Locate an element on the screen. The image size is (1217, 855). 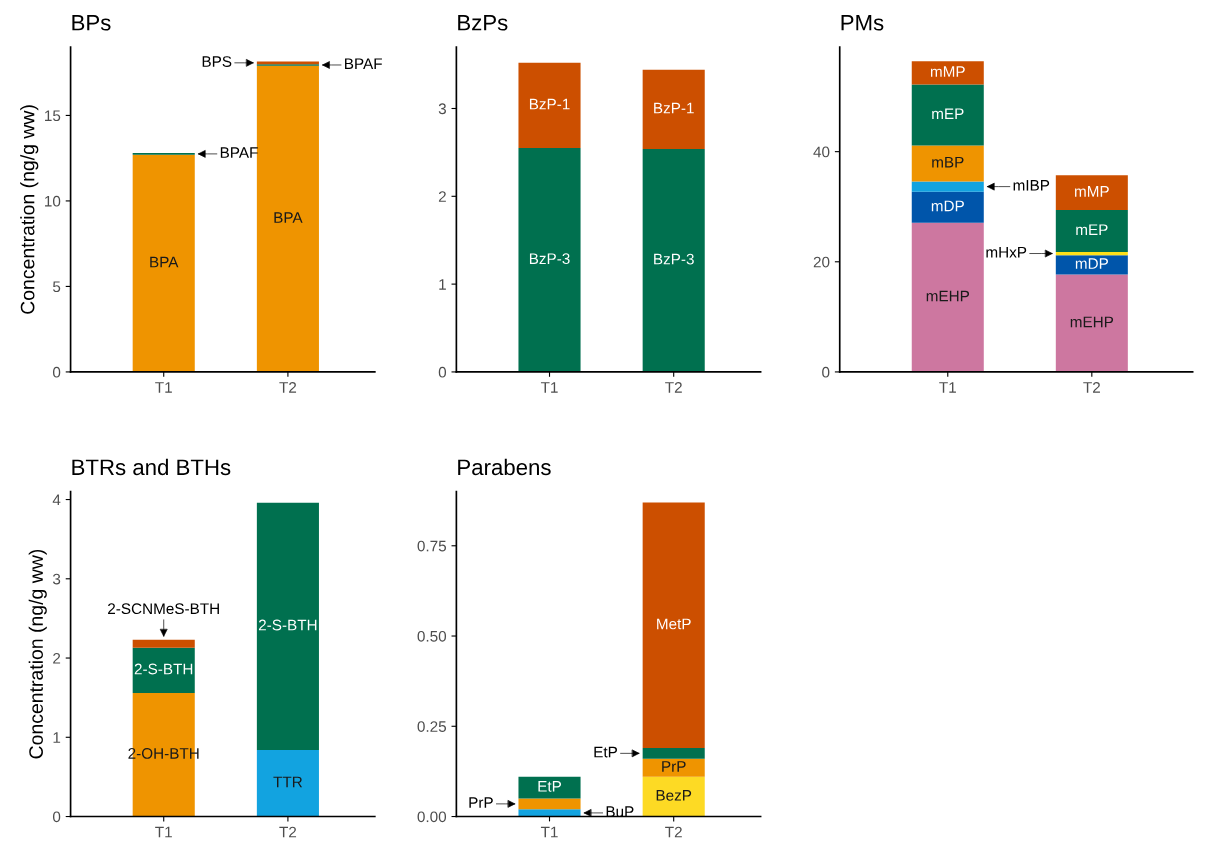
chart-title: BPs is located at coordinates (91, 23).